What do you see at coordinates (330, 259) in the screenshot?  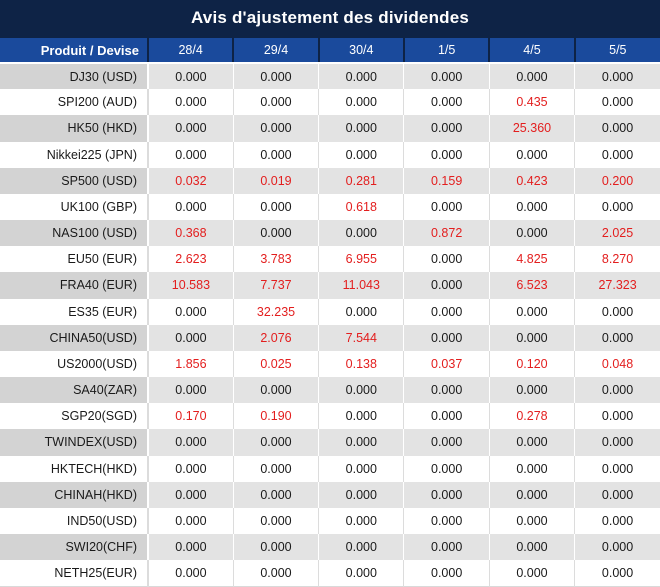 I see `table-row: EU50 (EUR) 2.623 3.783 6.955 0.000 4.825 8.270` at bounding box center [330, 259].